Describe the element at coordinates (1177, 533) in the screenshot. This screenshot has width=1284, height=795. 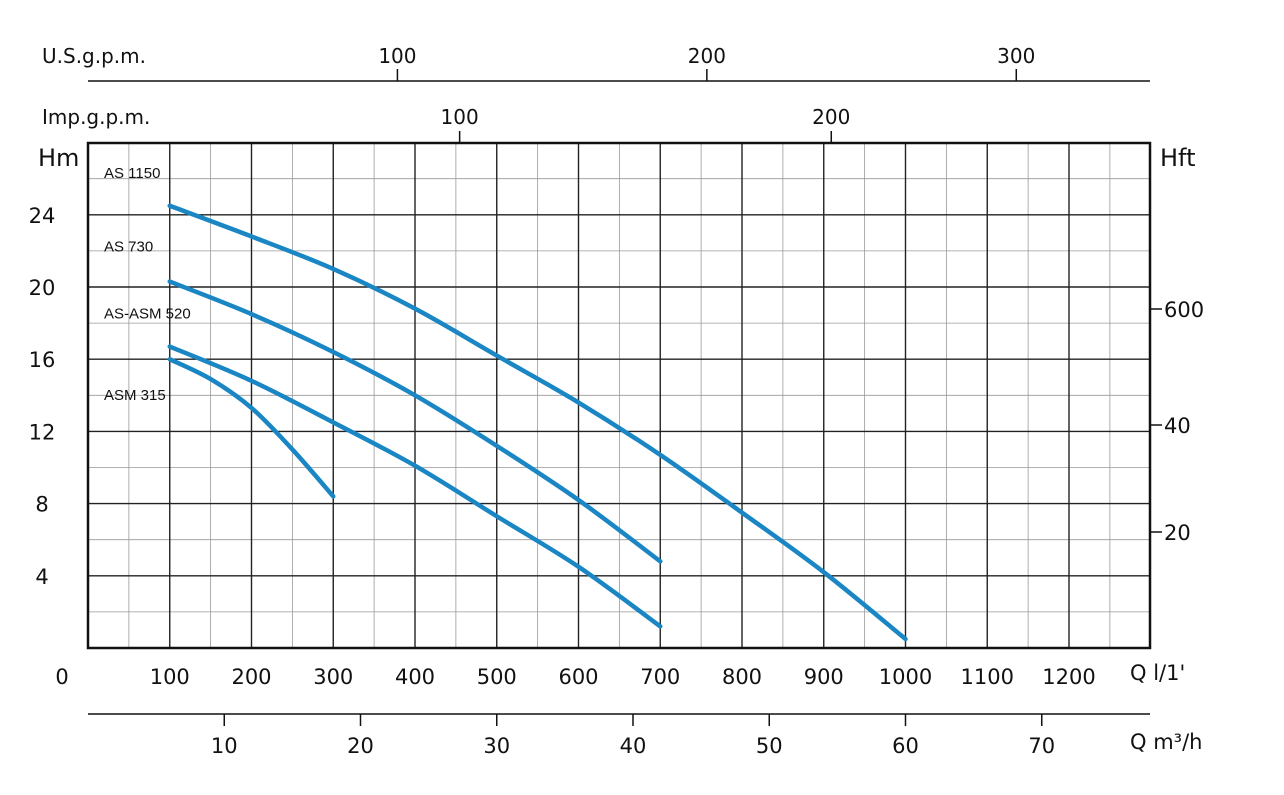
I see `hft-tick-label: 20` at that location.